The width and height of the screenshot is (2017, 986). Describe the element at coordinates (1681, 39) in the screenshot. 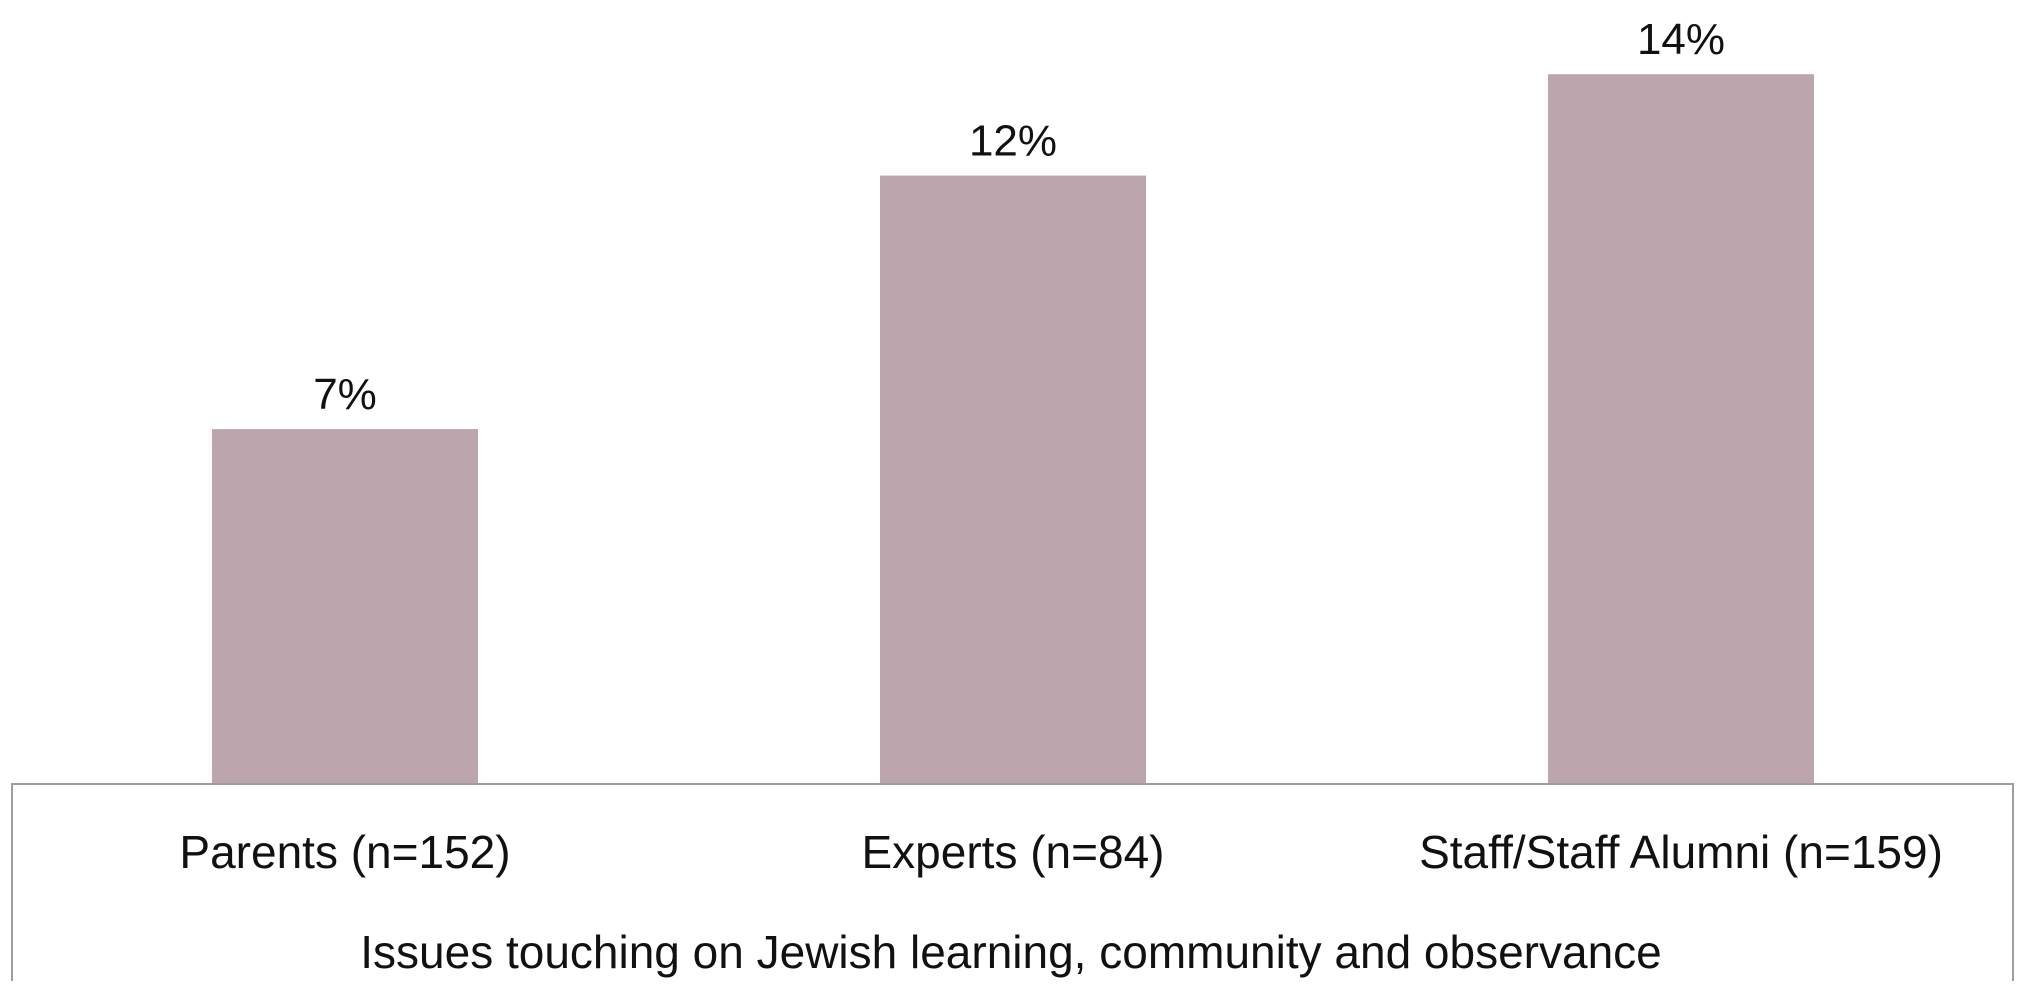

I see `value-label-3: 14%` at that location.